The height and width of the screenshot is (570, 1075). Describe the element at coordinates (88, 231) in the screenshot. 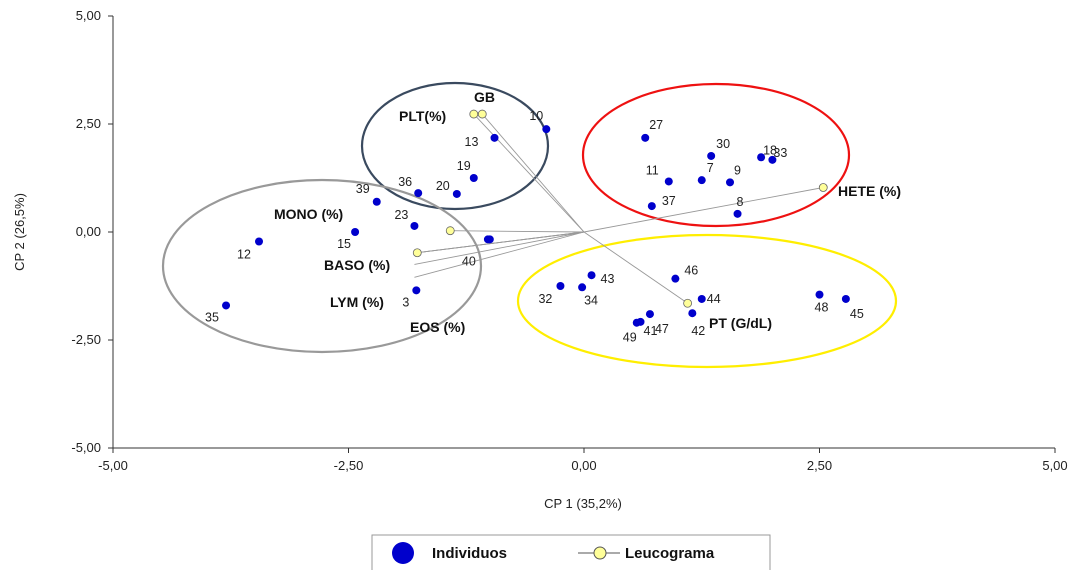

I see `y-tick-label: 0,00` at that location.